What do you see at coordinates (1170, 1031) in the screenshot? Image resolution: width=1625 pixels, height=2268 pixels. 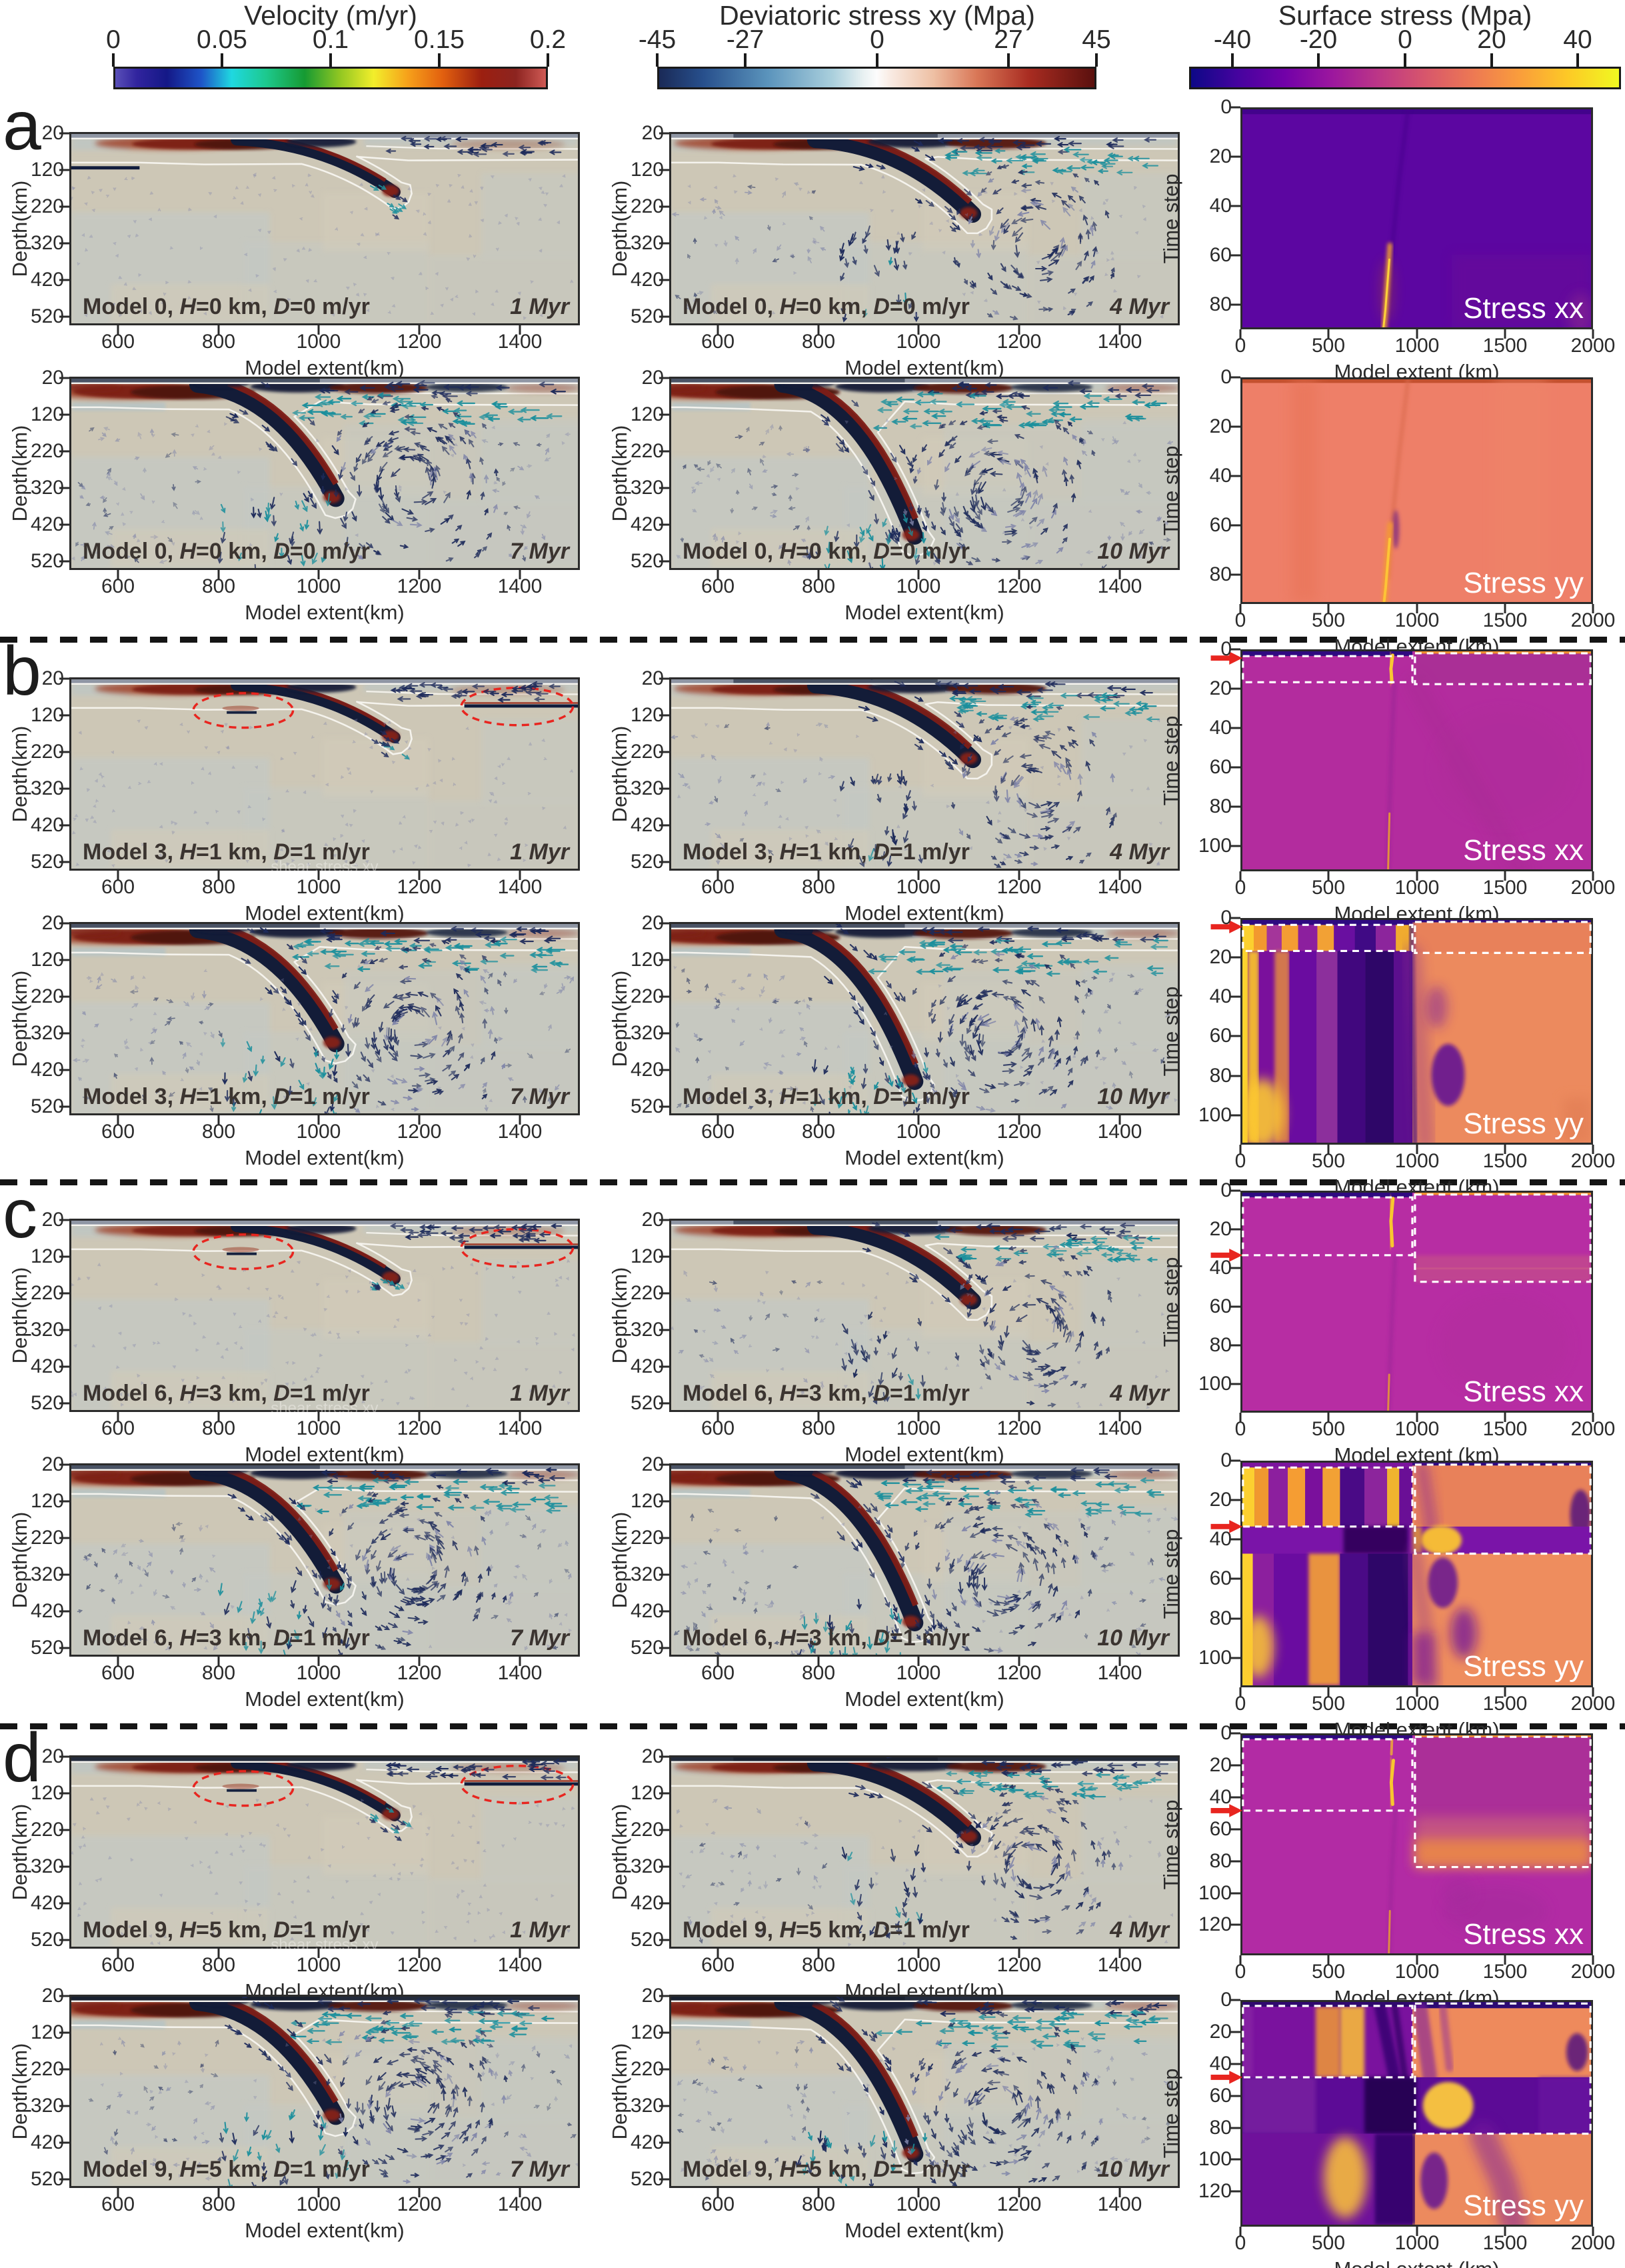 I see `y-axis-label: Time step` at bounding box center [1170, 1031].